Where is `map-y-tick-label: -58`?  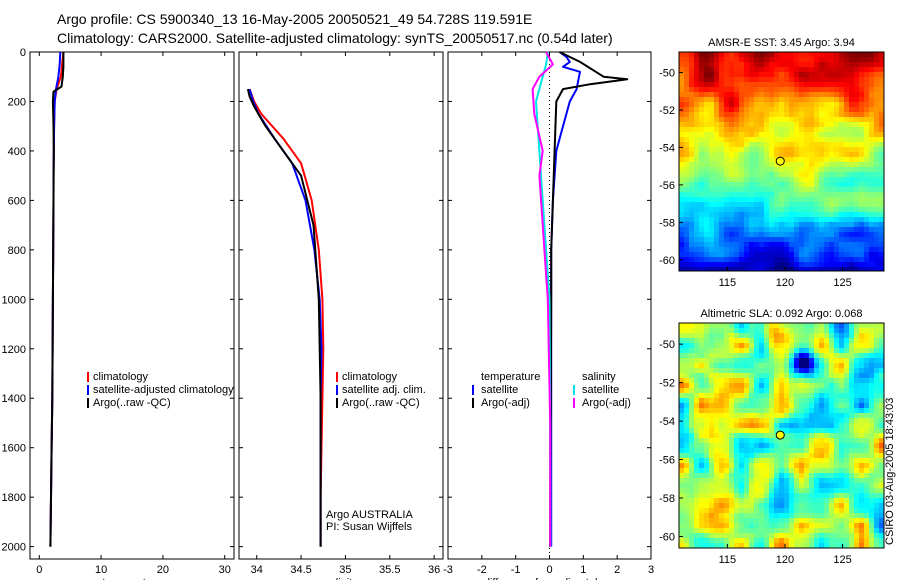 map-y-tick-label: -58 is located at coordinates (667, 223).